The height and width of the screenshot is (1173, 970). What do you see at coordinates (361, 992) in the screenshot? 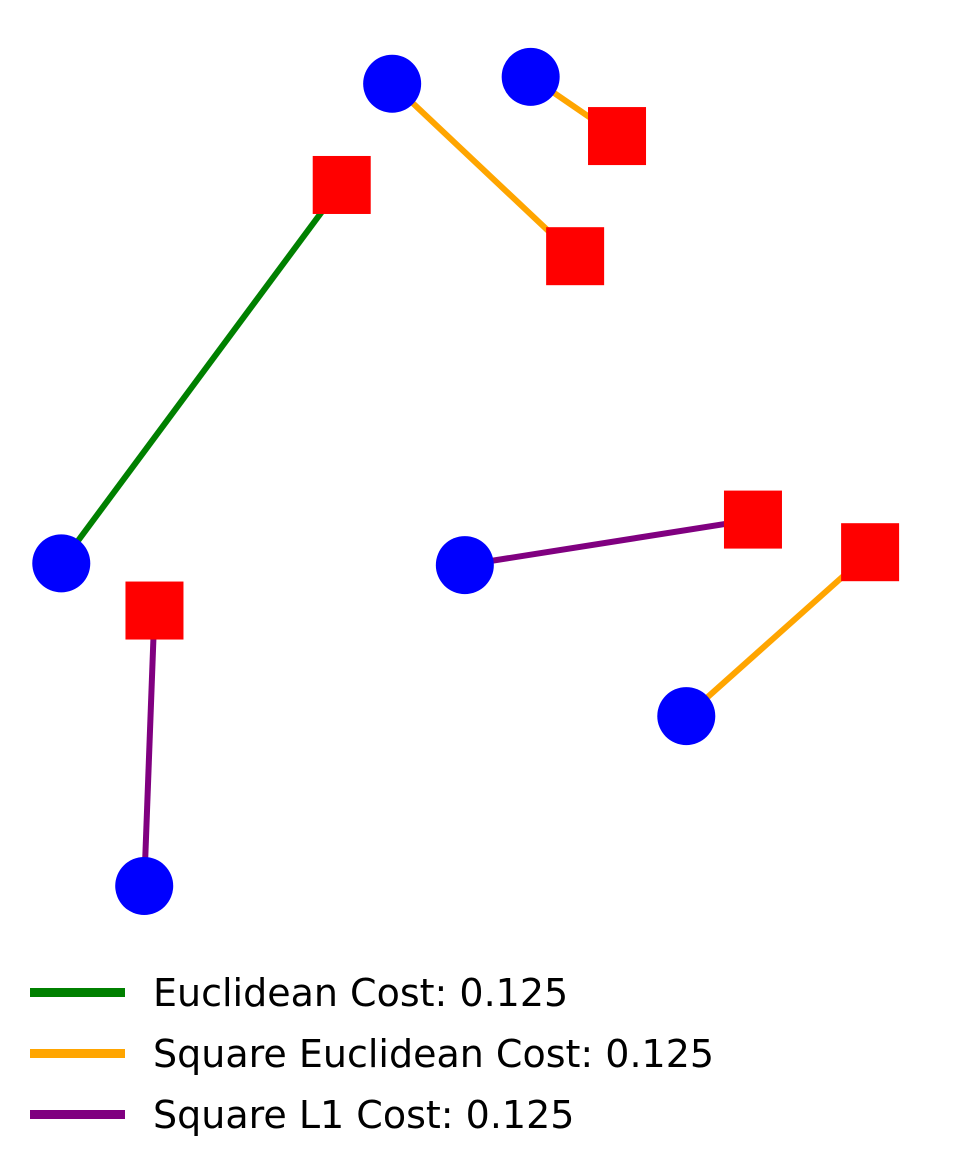
I see `legend-label-euclidean: Euclidean Cost: 0.125` at bounding box center [361, 992].